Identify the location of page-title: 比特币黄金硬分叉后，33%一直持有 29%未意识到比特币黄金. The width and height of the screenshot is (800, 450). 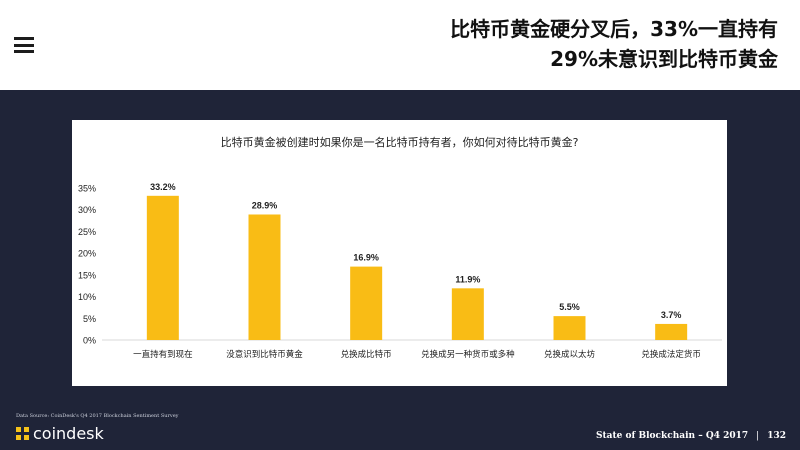
(614, 44).